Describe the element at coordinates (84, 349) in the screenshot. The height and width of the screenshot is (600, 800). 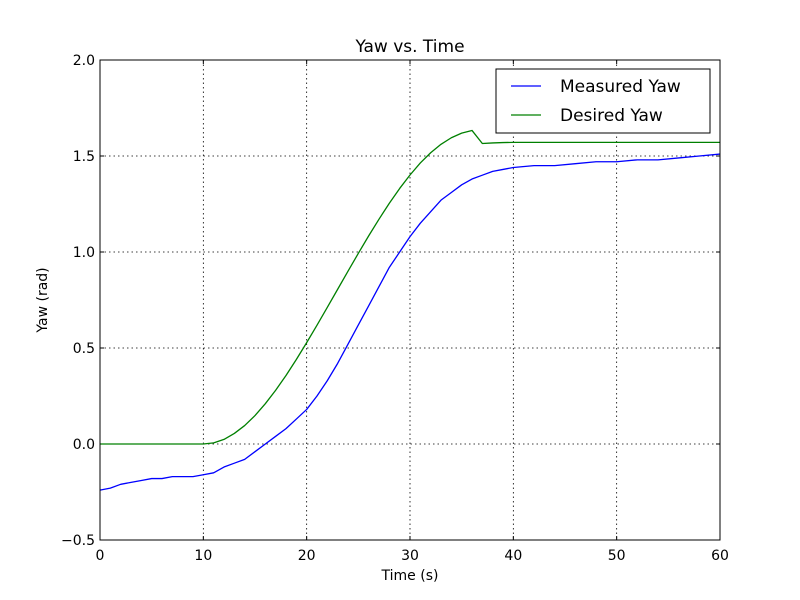
I see `y-tick-label: 0.5` at that location.